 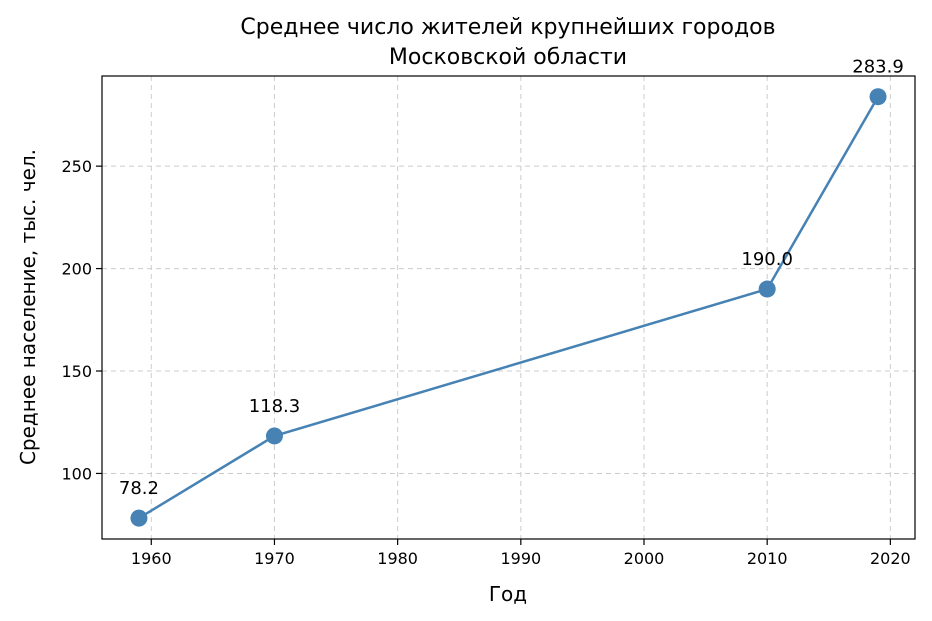 I want to click on y-axis-label: Среднее население, тыс. чел., so click(x=28, y=307).